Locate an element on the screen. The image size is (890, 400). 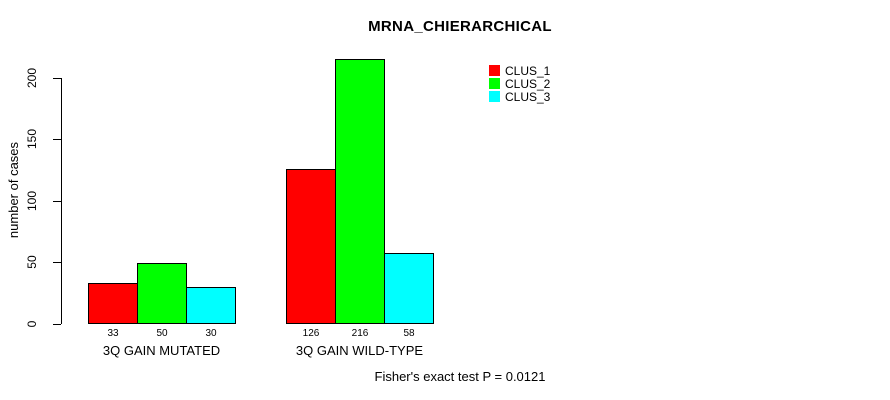
bar-clus_2-group1 is located at coordinates (162, 293).